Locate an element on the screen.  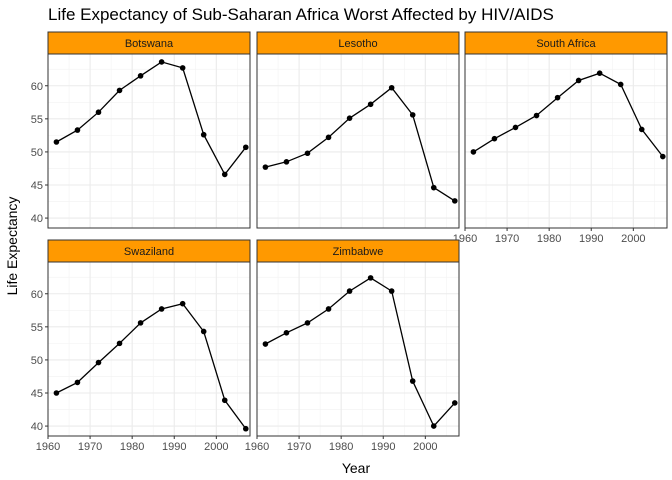
panel-background-zimbabwe is located at coordinates (358, 349).